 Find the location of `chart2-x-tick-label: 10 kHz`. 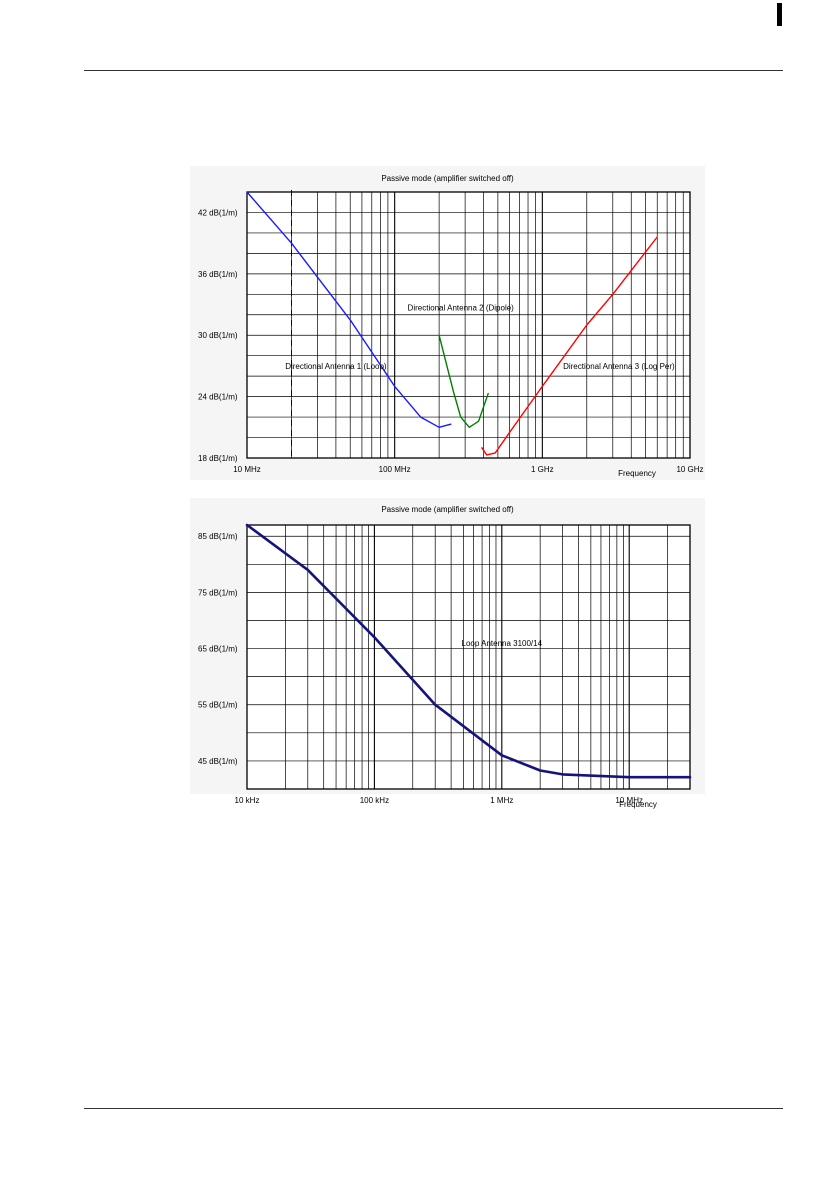

chart2-x-tick-label: 10 kHz is located at coordinates (247, 800).